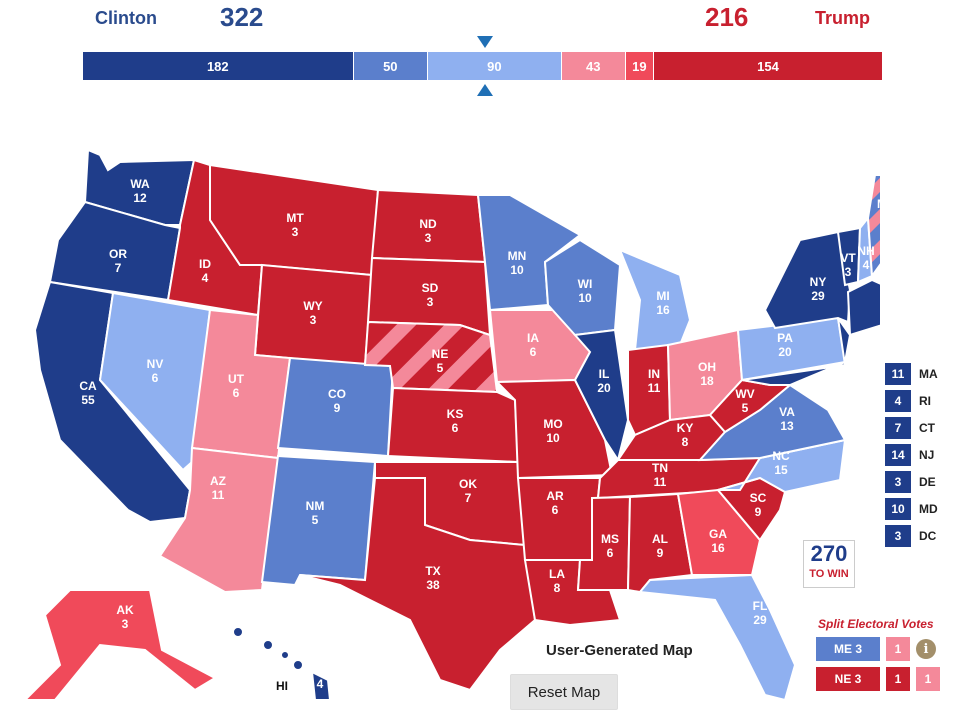 This screenshot has height=723, width=960. I want to click on small-state-ev: 14, so click(898, 455).